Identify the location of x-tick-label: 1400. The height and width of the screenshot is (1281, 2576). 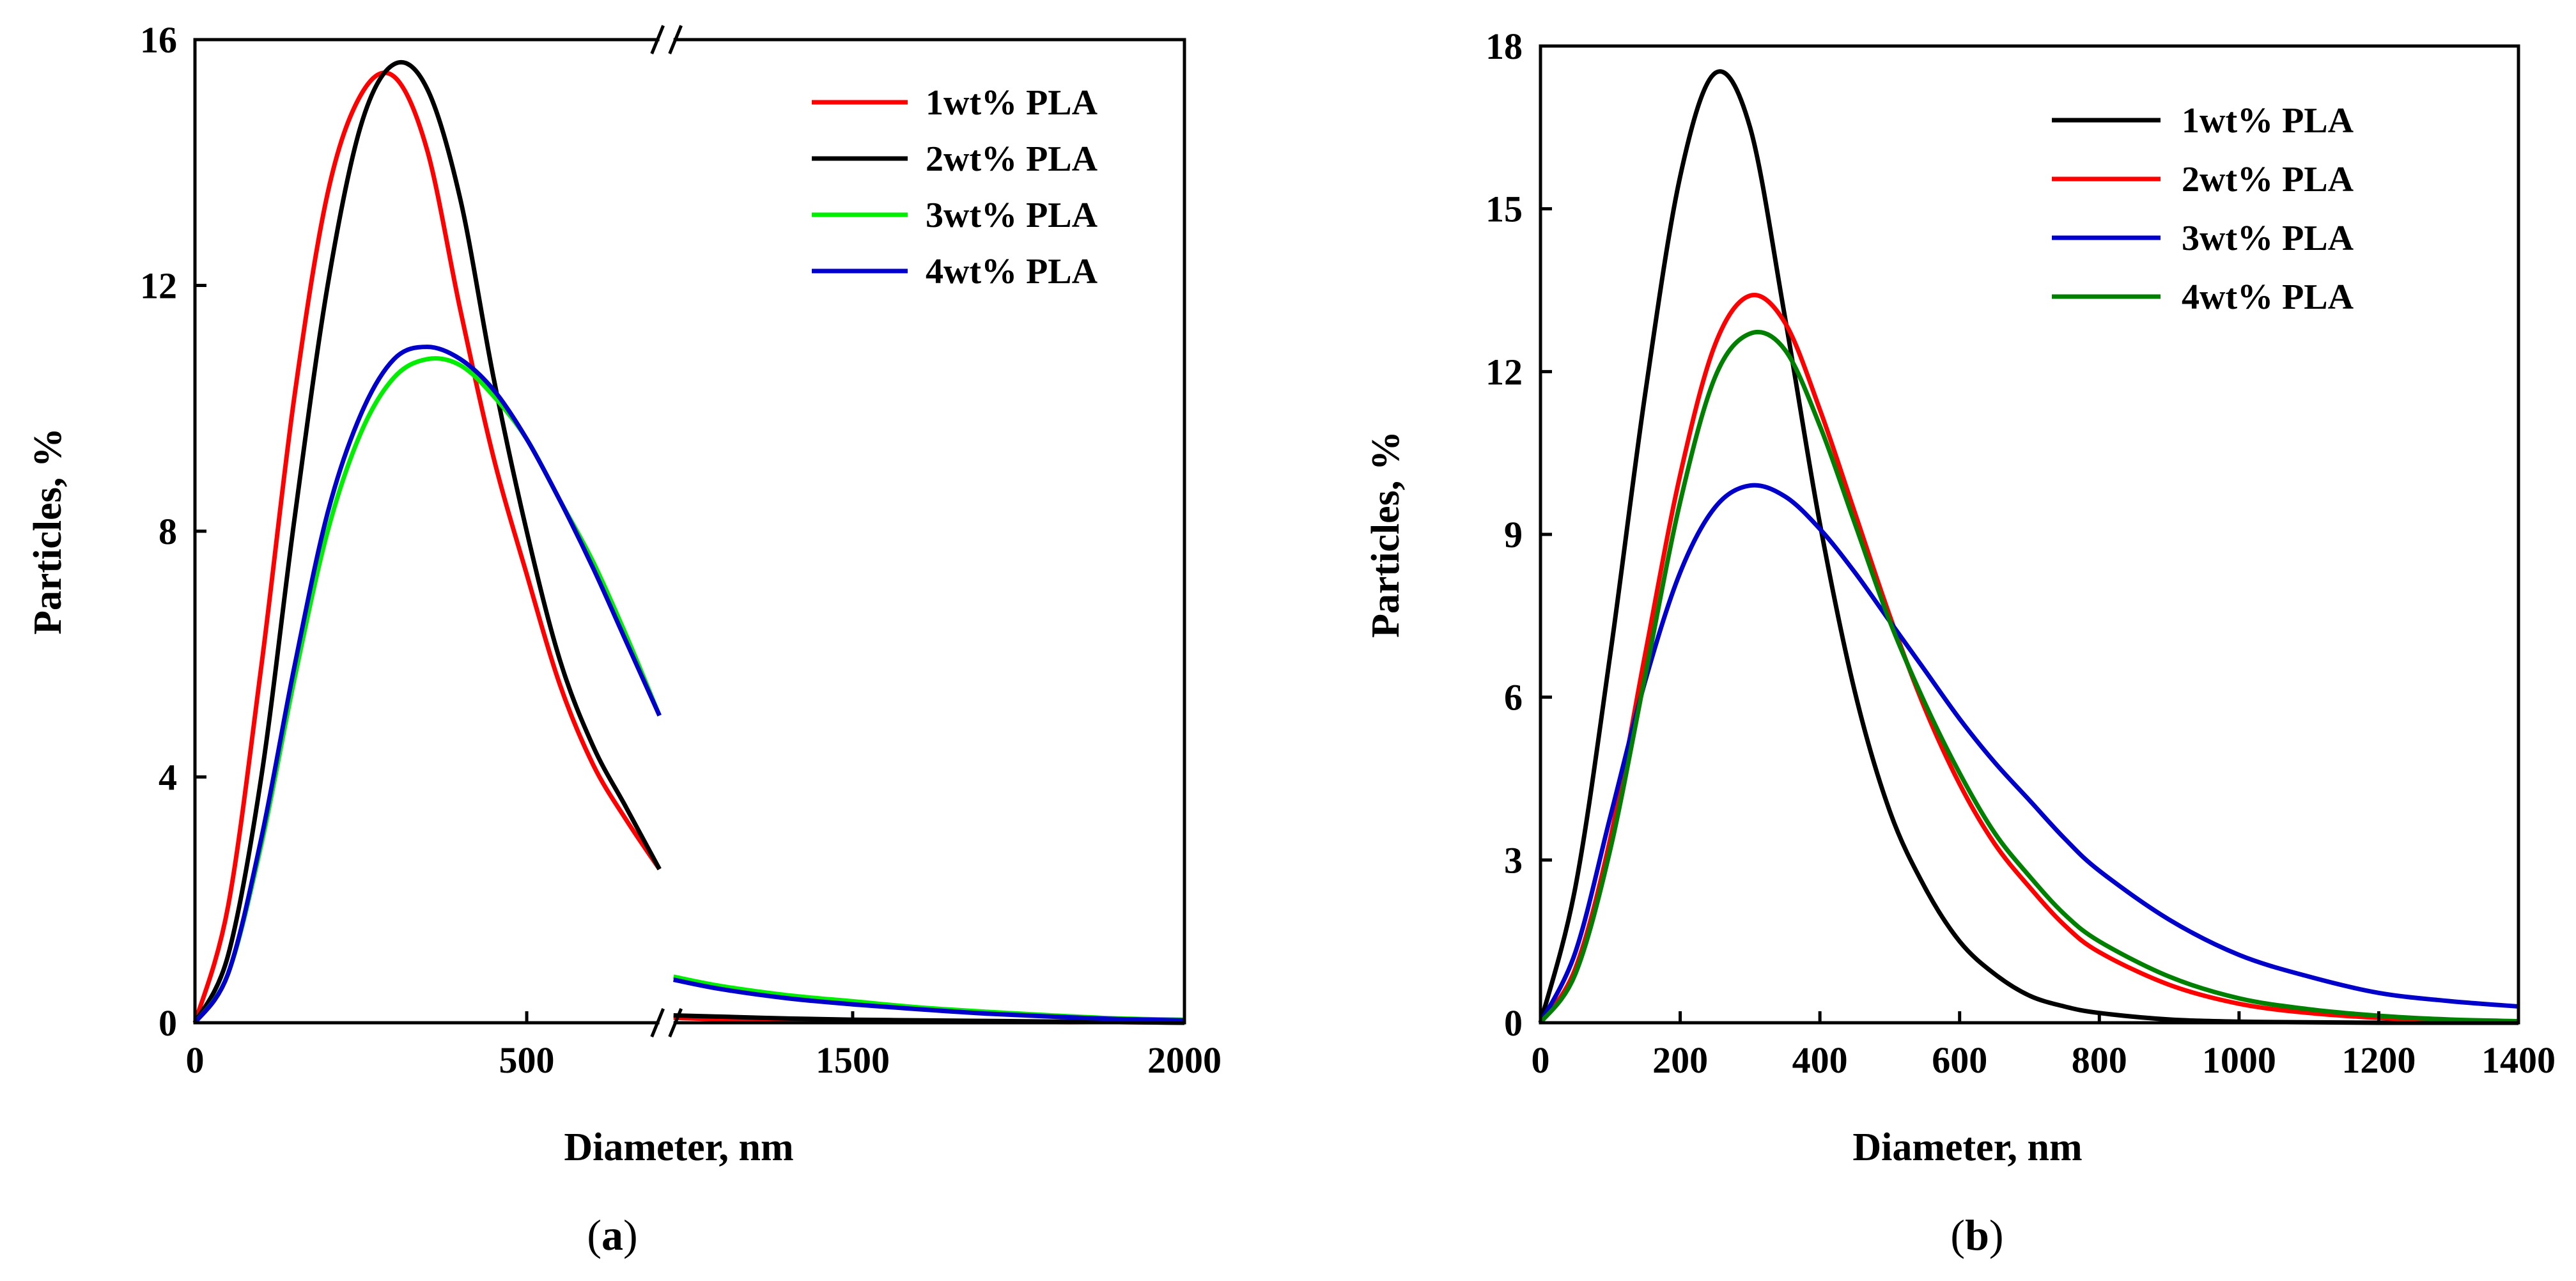
(2518, 1060).